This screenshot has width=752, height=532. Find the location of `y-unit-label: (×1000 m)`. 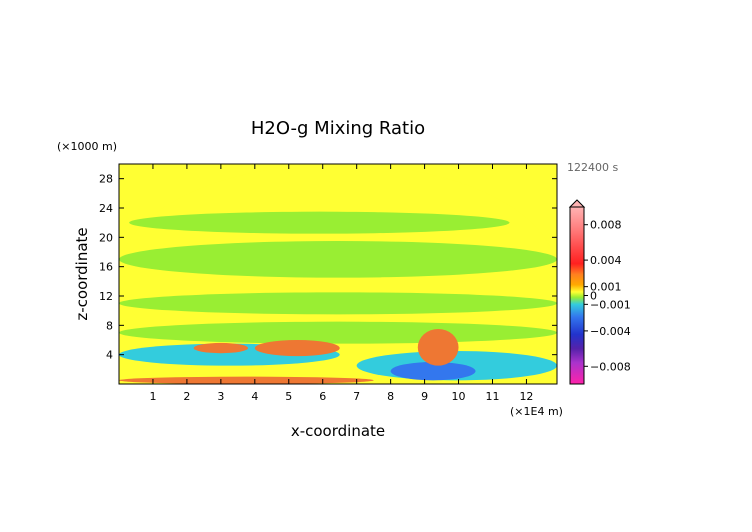

y-unit-label: (×1000 m) is located at coordinates (87, 146).